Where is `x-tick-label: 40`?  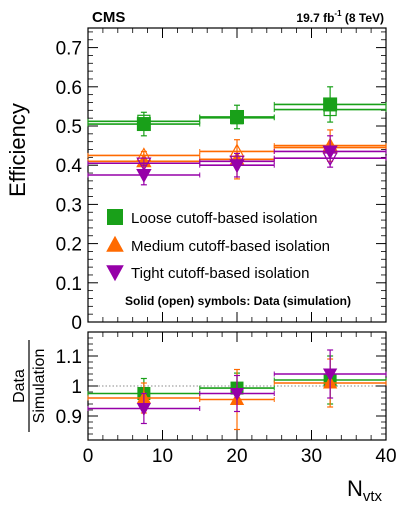 x-tick-label: 40 is located at coordinates (385, 456).